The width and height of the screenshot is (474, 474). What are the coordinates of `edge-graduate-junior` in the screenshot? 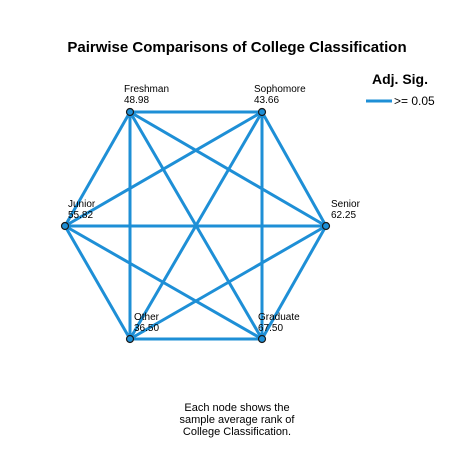 It's located at (163, 282).